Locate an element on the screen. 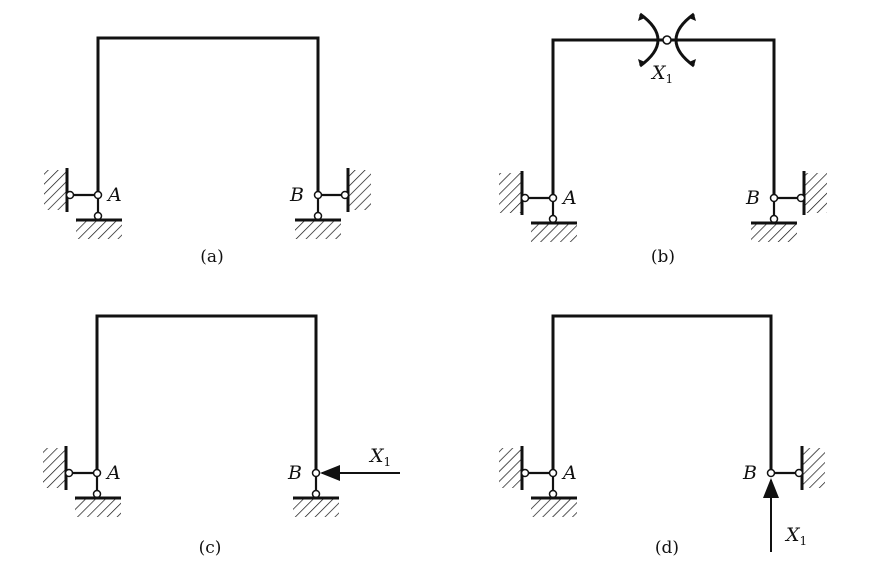 This screenshot has height=588, width=870. frame-a is located at coordinates (208, 115).